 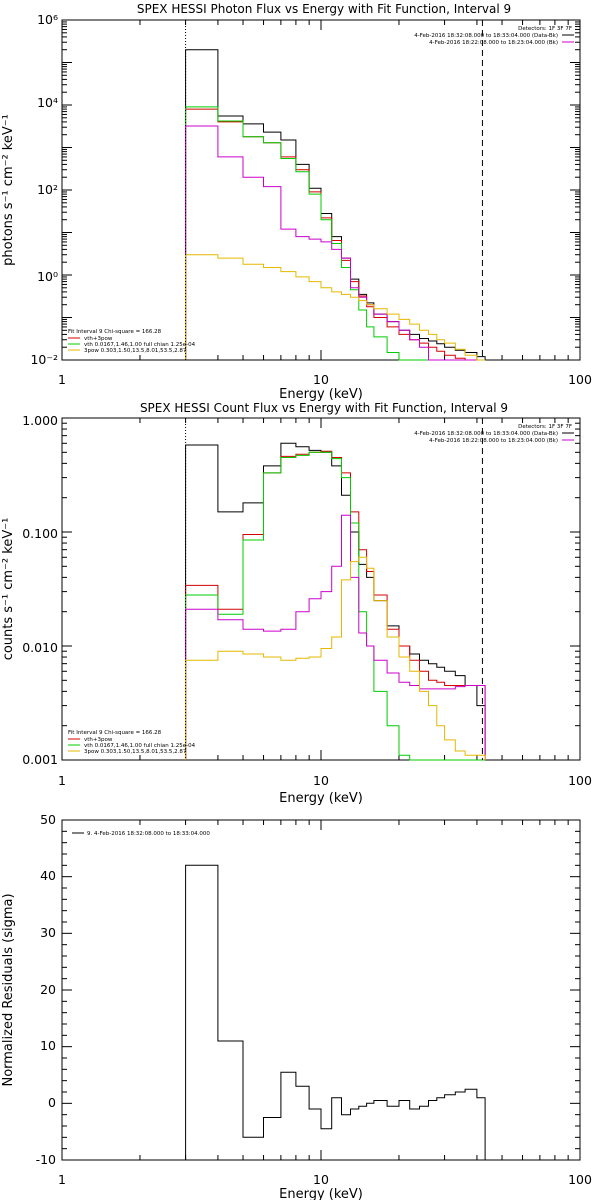 I want to click on count-series-observed, so click(x=335, y=601).